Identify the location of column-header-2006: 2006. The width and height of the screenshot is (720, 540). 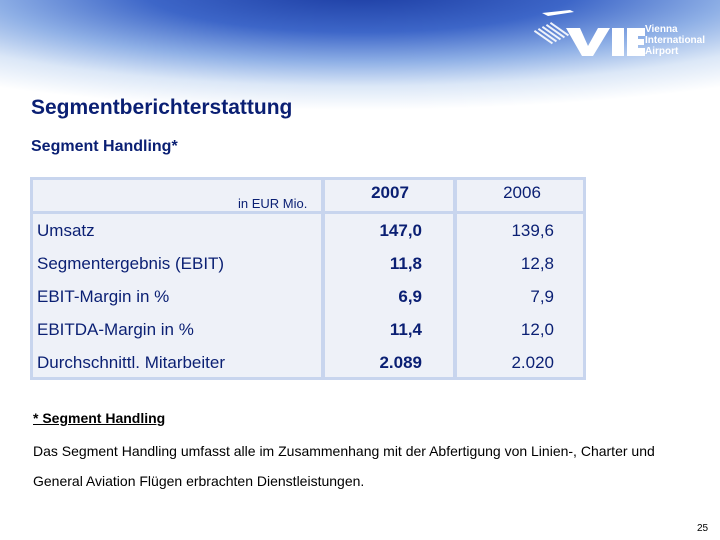
(522, 192).